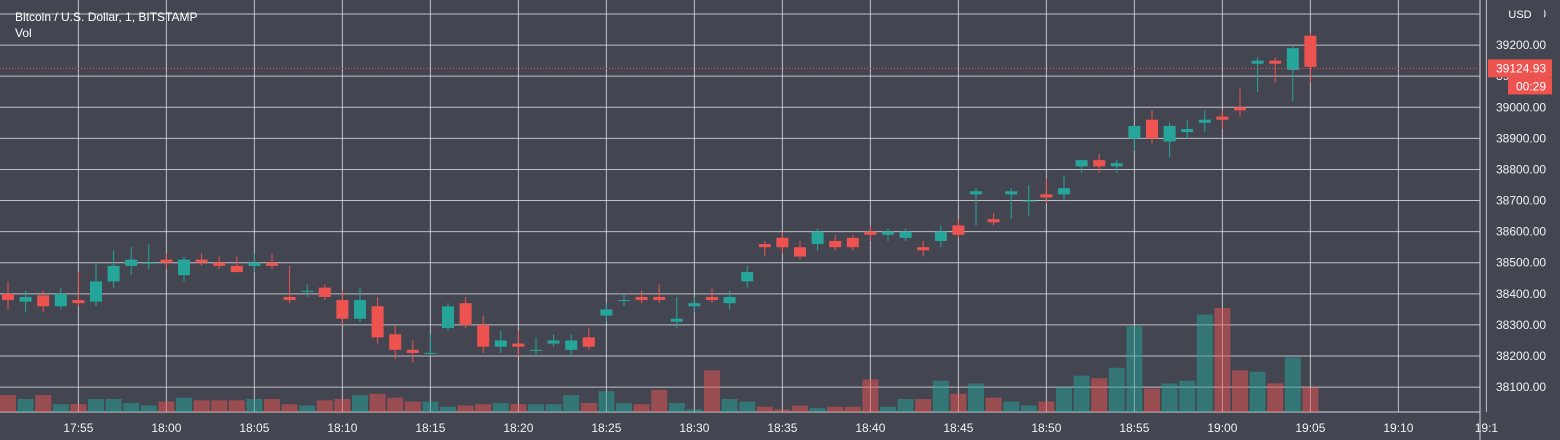 This screenshot has height=440, width=1560. I want to click on x-tick-label: 18:35, so click(782, 428).